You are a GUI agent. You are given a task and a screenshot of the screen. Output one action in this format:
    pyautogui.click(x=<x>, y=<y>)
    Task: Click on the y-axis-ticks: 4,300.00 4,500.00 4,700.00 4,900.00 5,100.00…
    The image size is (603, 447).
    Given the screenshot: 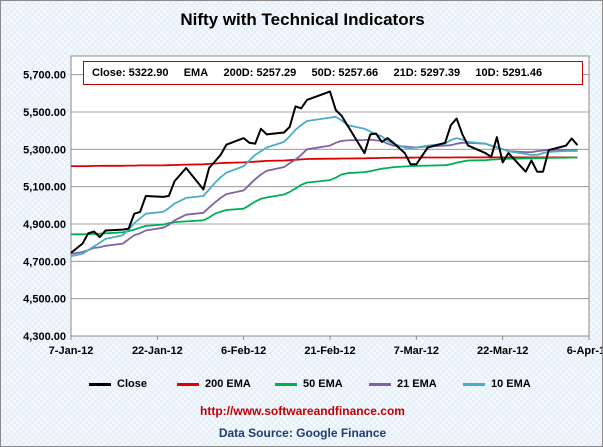 What is the action you would take?
    pyautogui.click(x=44, y=206)
    